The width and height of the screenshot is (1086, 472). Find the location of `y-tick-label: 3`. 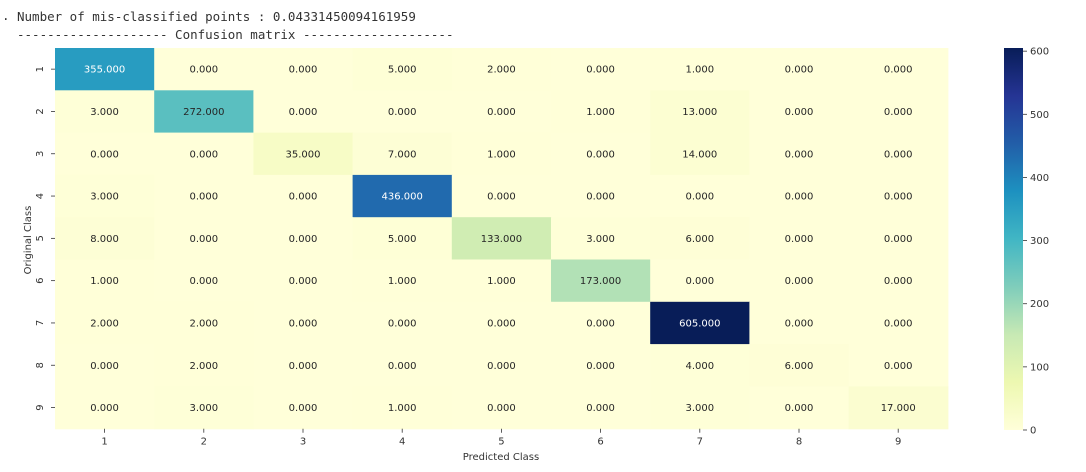

y-tick-label: 3 is located at coordinates (40, 154).